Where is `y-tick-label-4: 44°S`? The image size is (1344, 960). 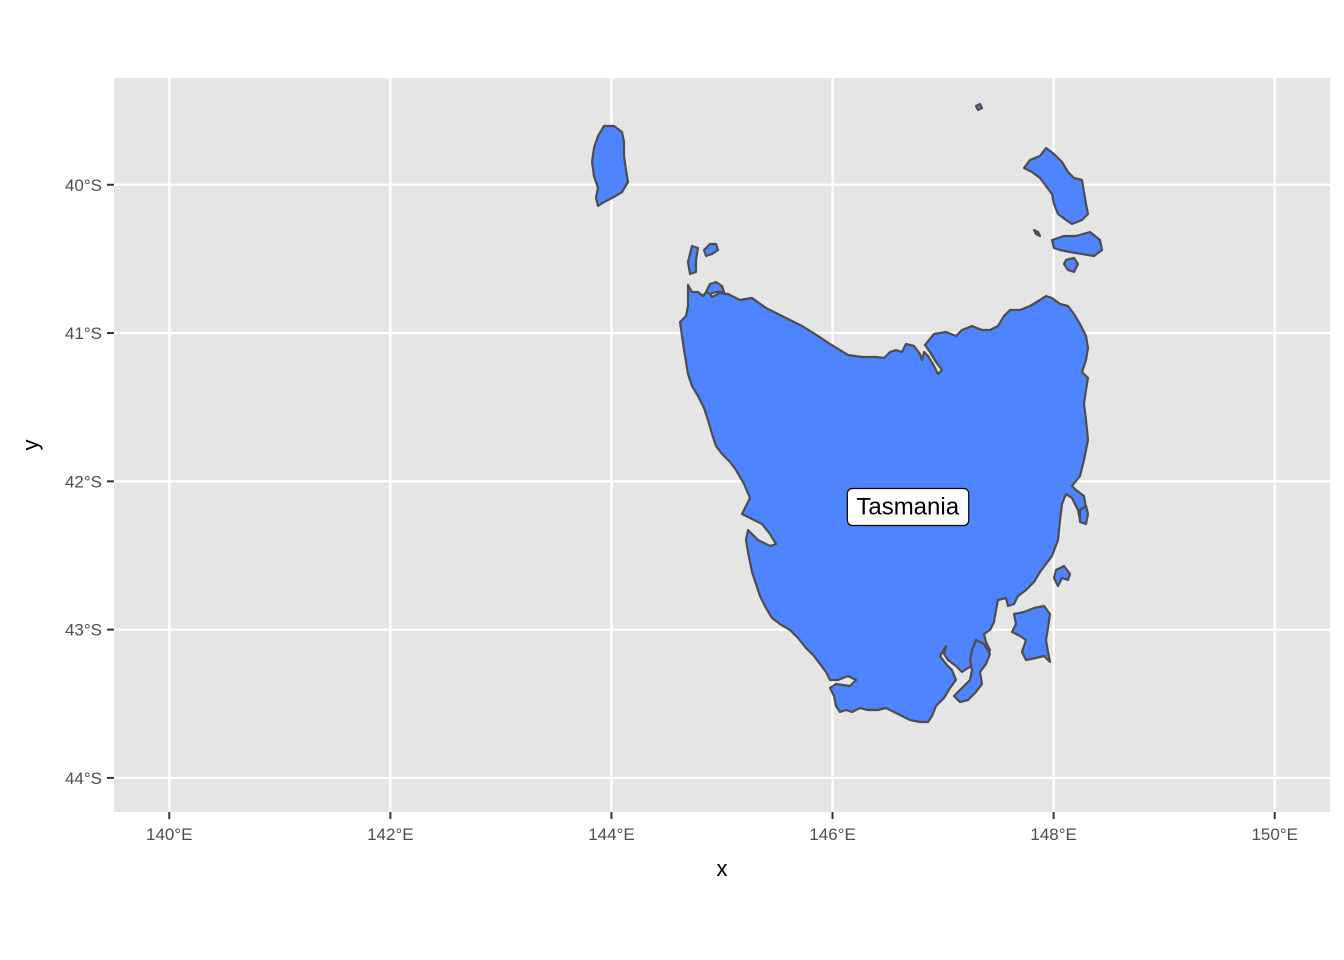 y-tick-label-4: 44°S is located at coordinates (83, 778).